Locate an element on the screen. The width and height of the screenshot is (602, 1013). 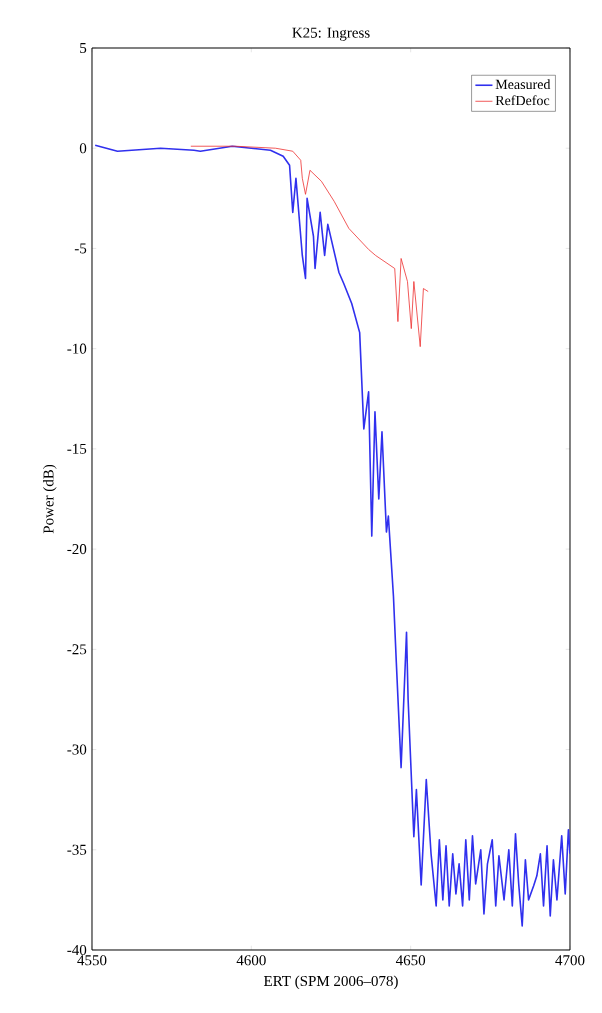
x-tick-label: 4600 is located at coordinates (251, 960).